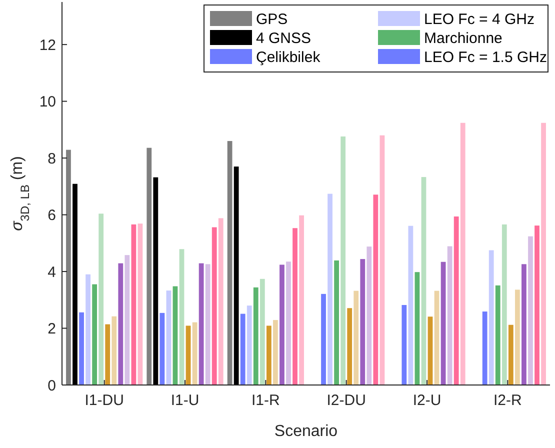 This screenshot has height=448, width=555. What do you see at coordinates (272, 19) in the screenshot?
I see `legend-label: GPS` at bounding box center [272, 19].